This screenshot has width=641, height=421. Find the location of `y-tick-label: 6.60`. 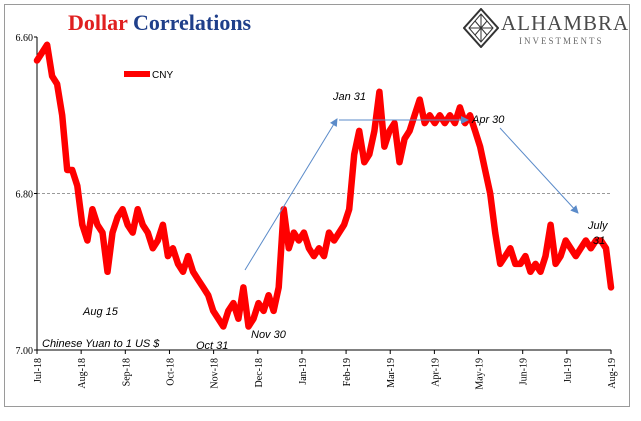

y-tick-label: 6.60 is located at coordinates (25, 38).